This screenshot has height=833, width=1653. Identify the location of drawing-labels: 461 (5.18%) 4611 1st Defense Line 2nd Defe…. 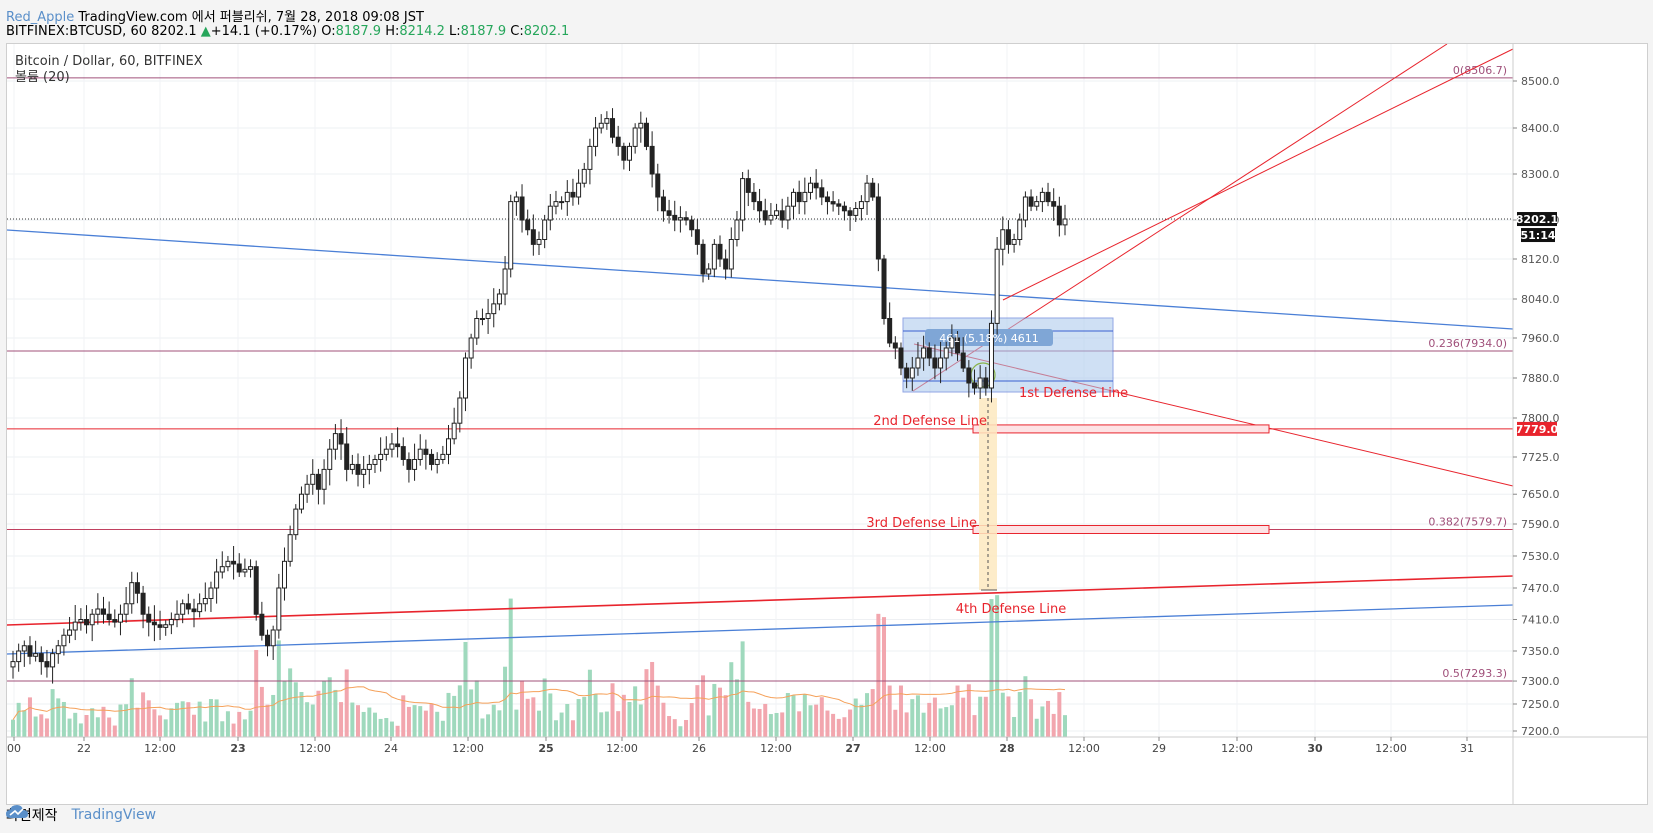
(997, 474).